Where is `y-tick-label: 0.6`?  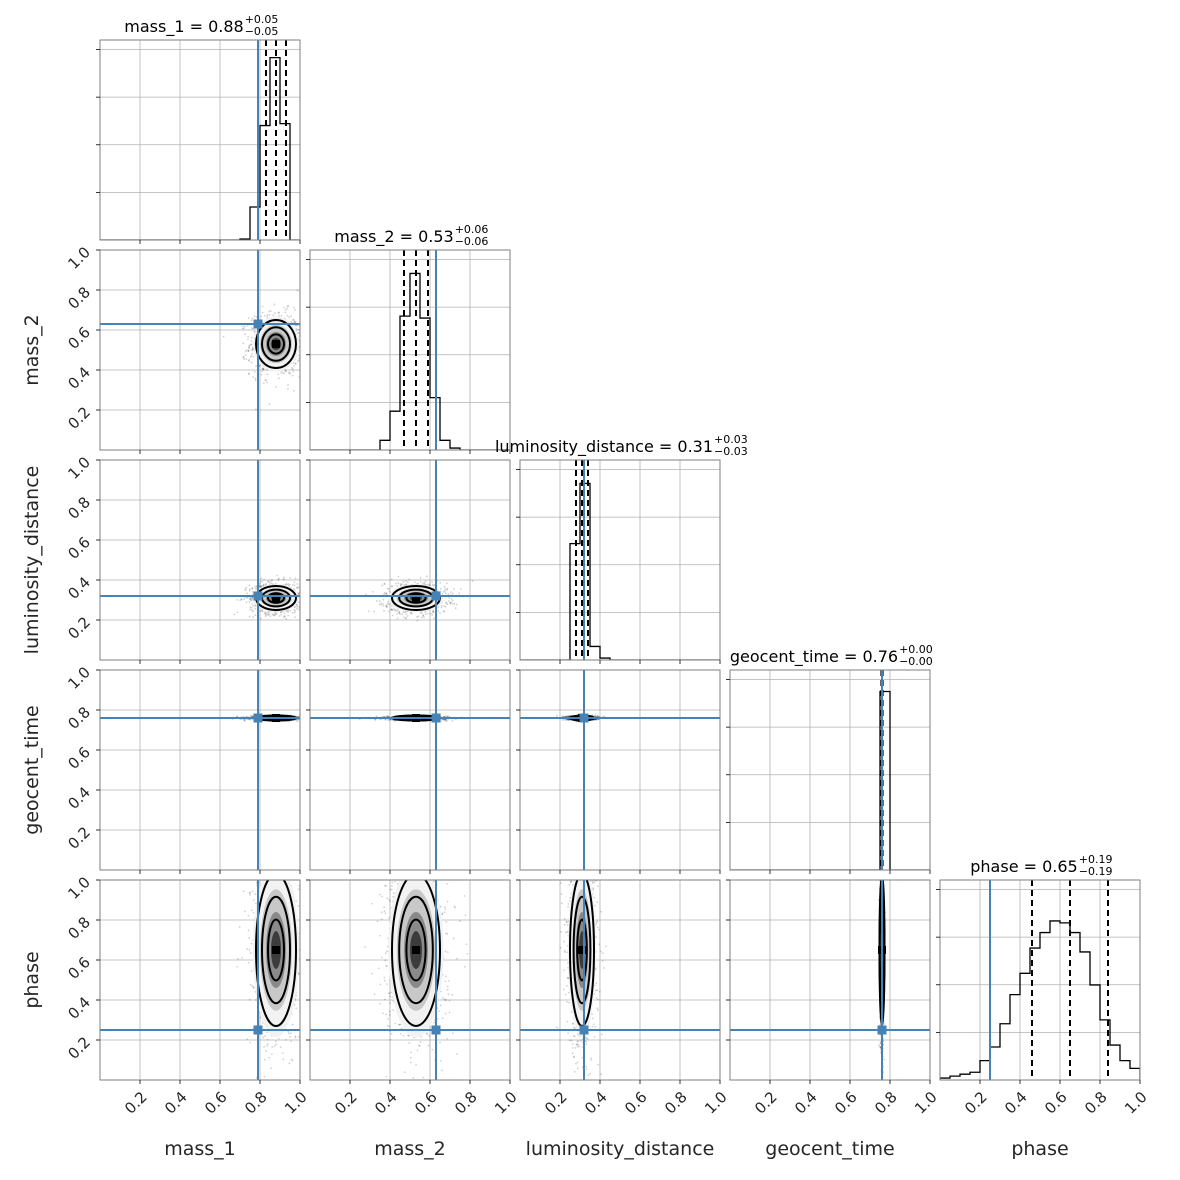
y-tick-label: 0.6 is located at coordinates (79, 548).